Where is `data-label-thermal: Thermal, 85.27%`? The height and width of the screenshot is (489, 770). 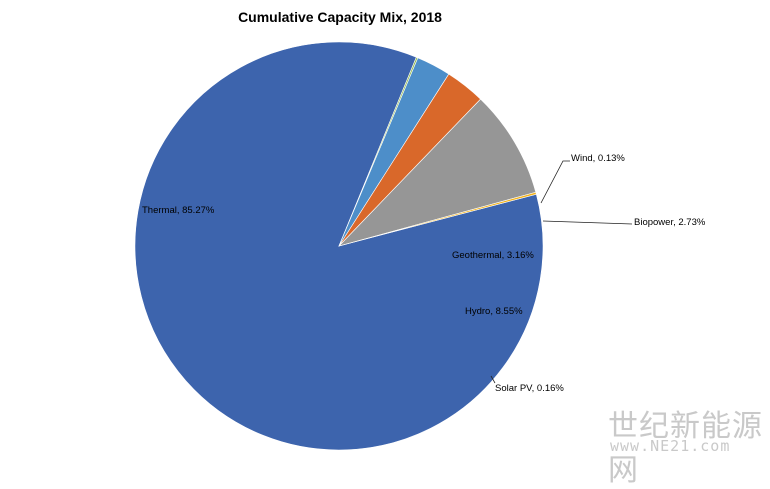
data-label-thermal: Thermal, 85.27% is located at coordinates (178, 210).